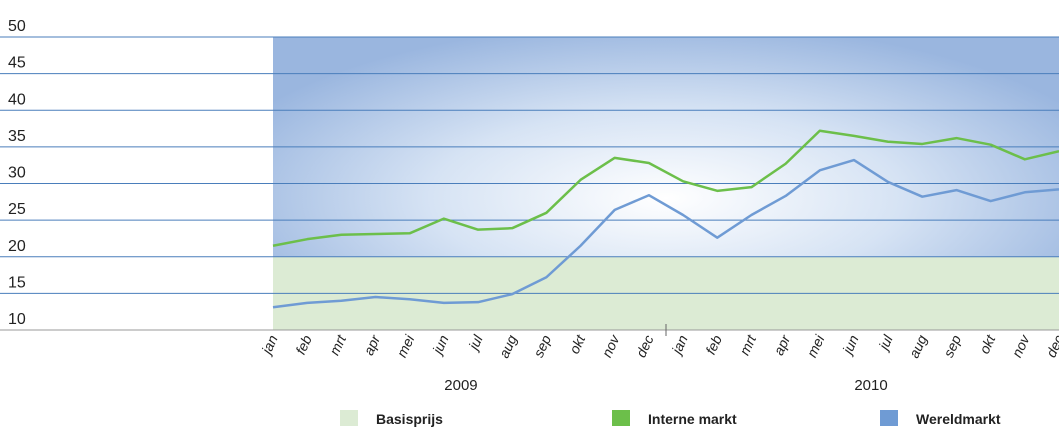 The width and height of the screenshot is (1059, 436). Describe the element at coordinates (958, 419) in the screenshot. I see `legend-label: Wereldmarkt` at that location.